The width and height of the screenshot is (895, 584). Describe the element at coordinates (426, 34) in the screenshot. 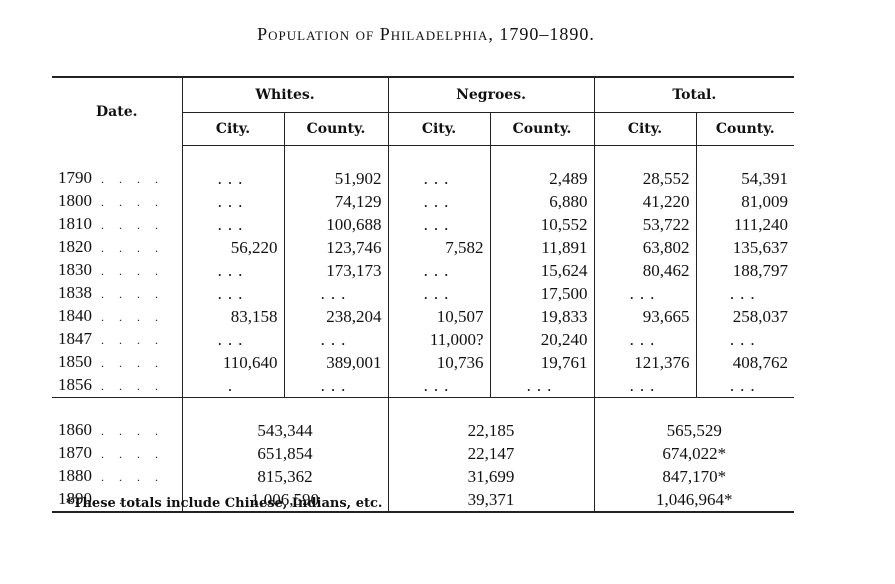

I see `table-title: Population of Philadelphia, 1790–1890.` at that location.